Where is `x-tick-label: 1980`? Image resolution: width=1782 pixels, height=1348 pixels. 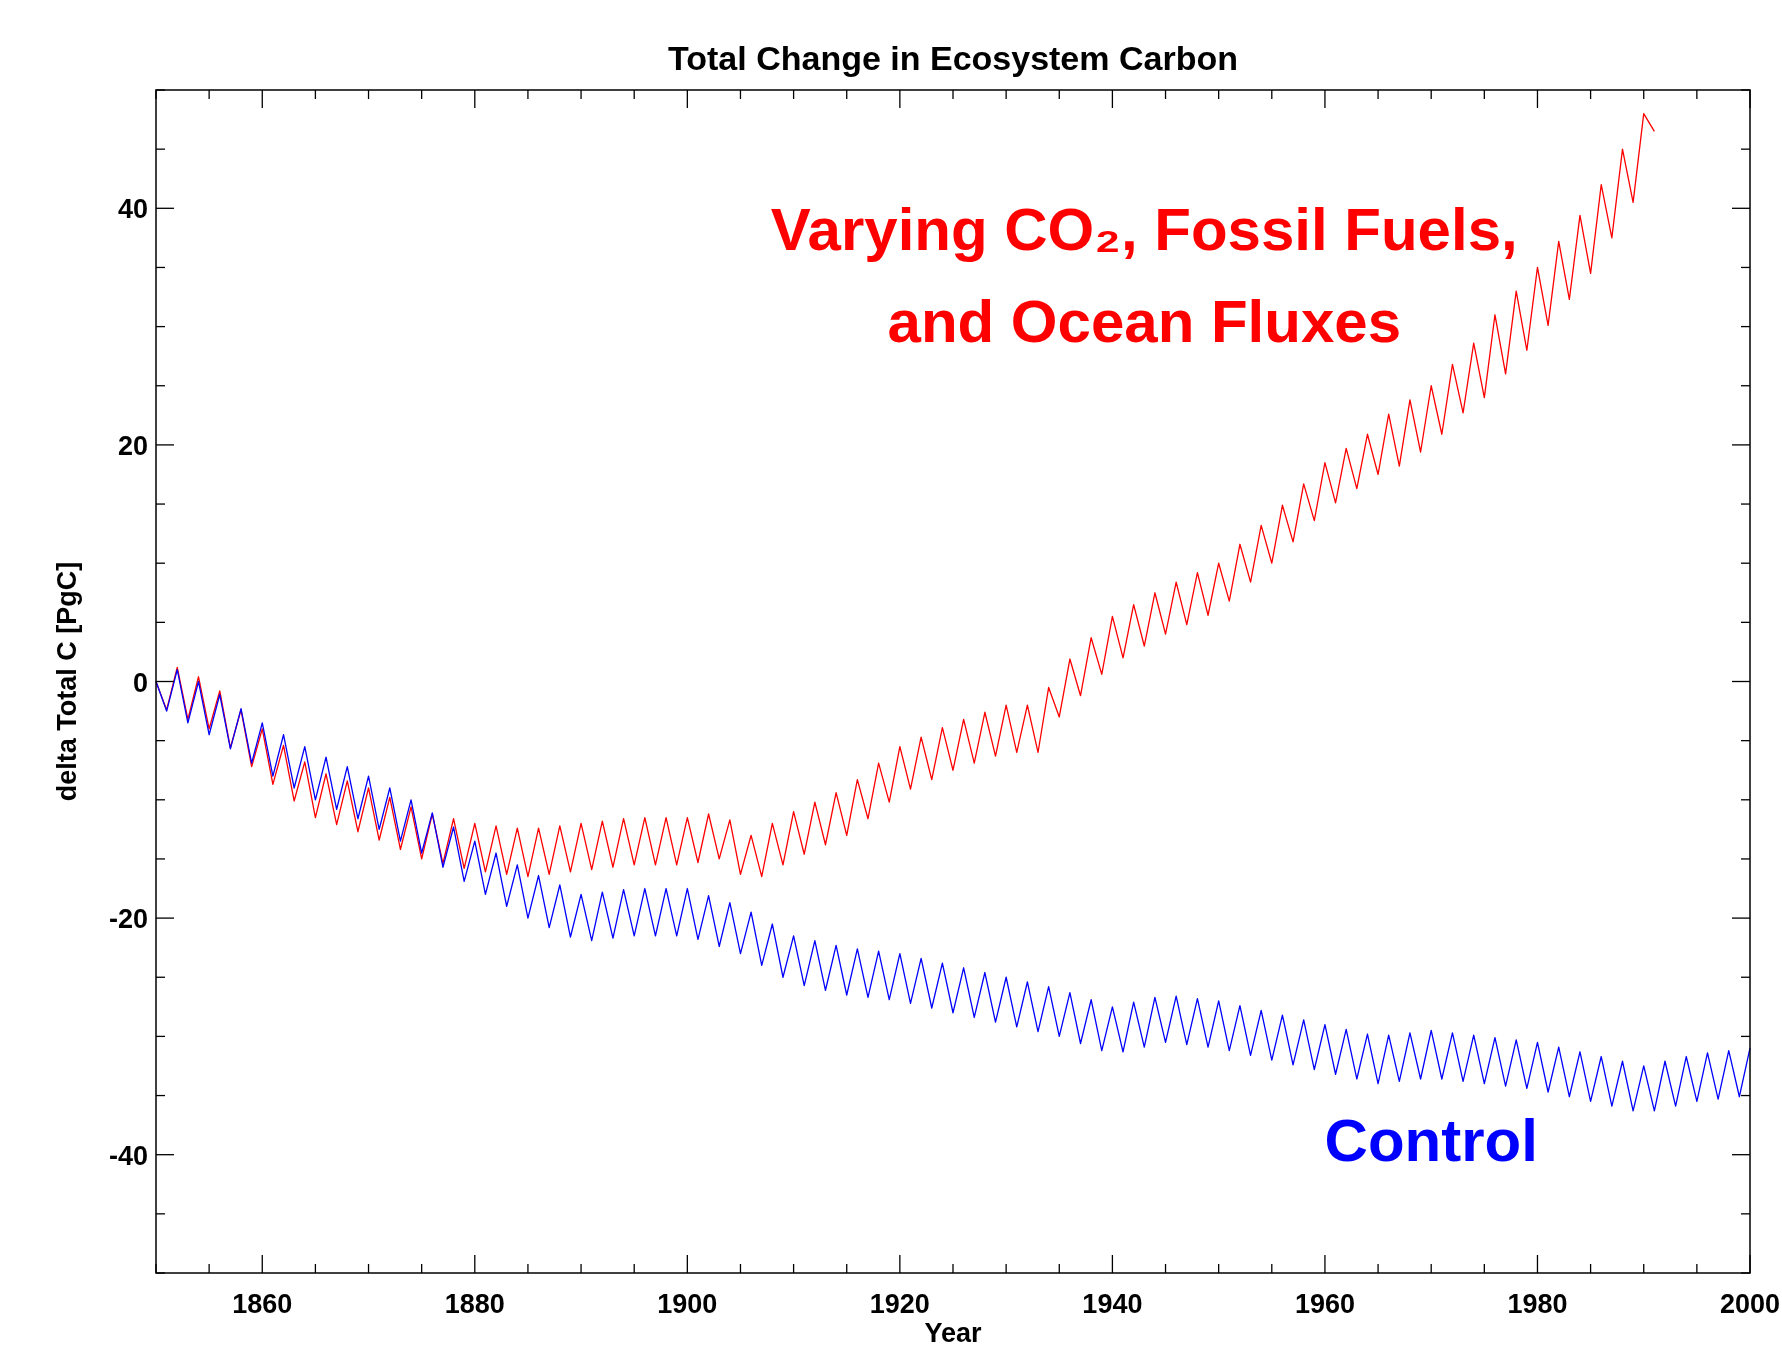
x-tick-label: 1980 is located at coordinates (1537, 1304).